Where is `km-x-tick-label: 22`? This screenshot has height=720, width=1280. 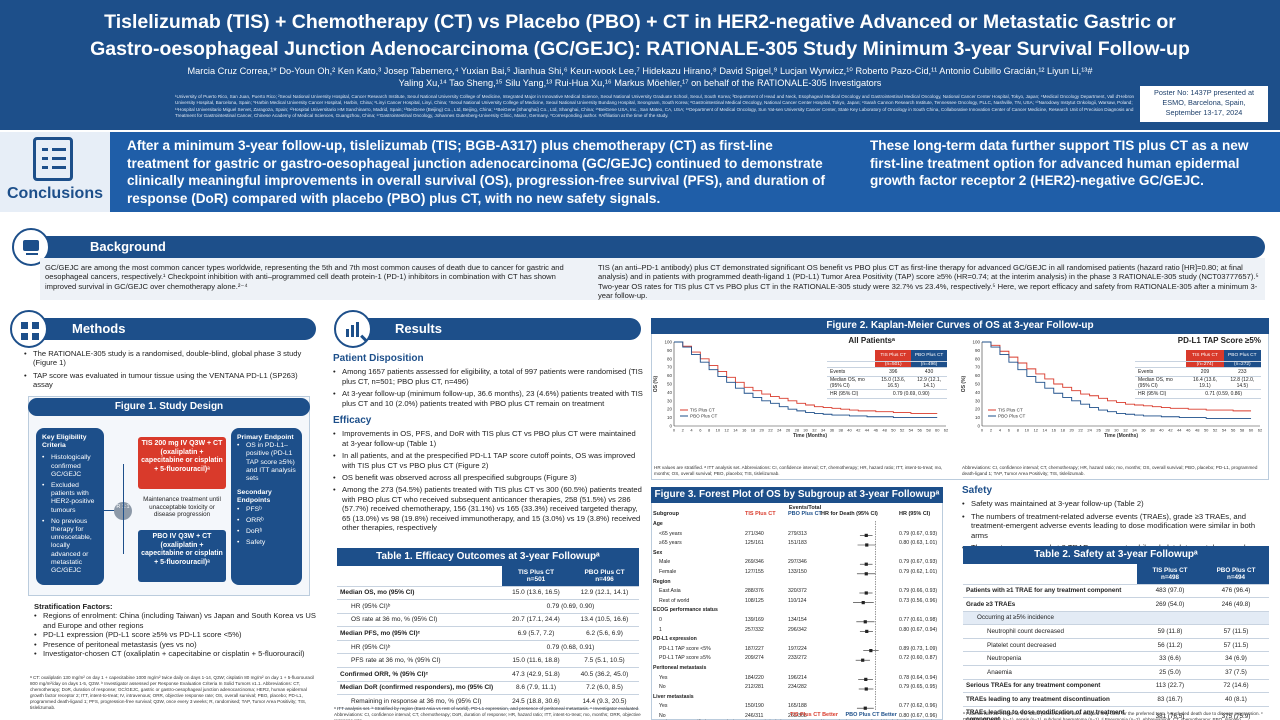
km-x-tick-label: 22 is located at coordinates (770, 430).